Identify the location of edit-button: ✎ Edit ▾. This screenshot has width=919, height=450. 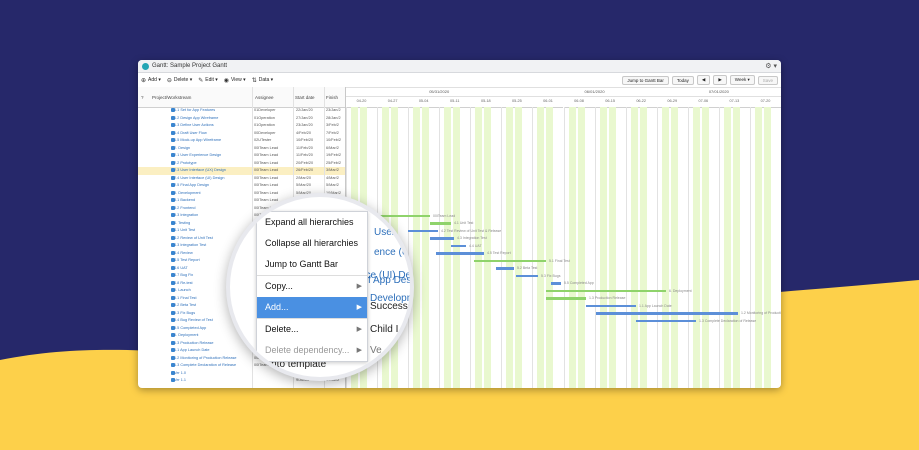
(208, 80).